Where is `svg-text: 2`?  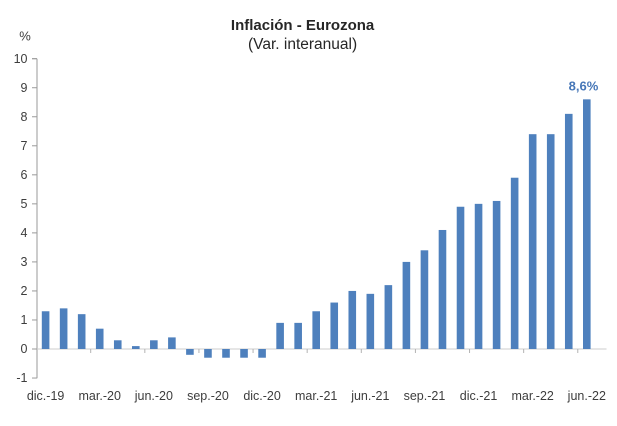 svg-text: 2 is located at coordinates (24, 291).